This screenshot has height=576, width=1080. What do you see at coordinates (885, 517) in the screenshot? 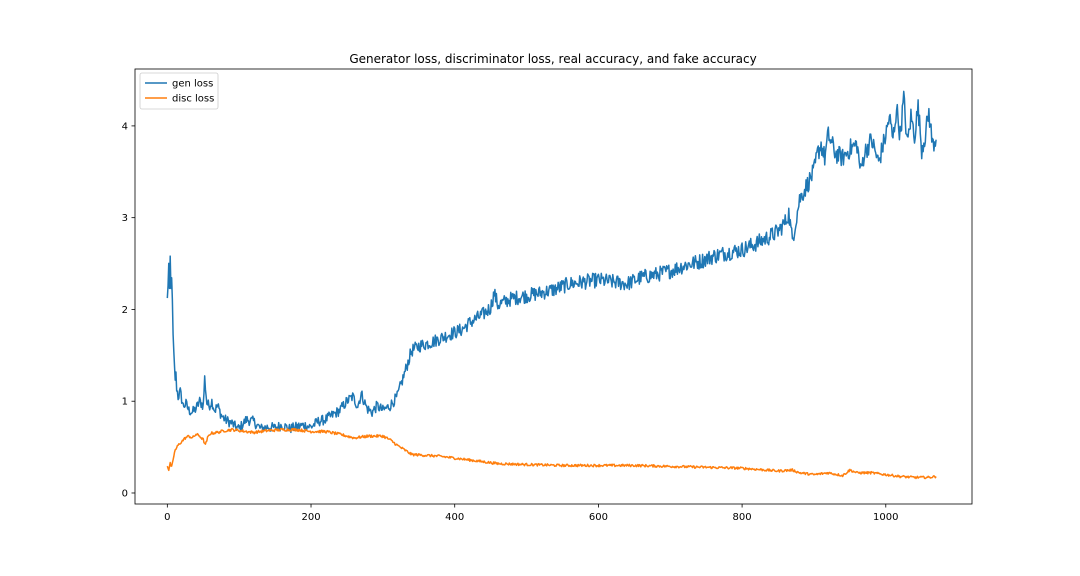
I see `x-tick-label: 1000` at bounding box center [885, 517].